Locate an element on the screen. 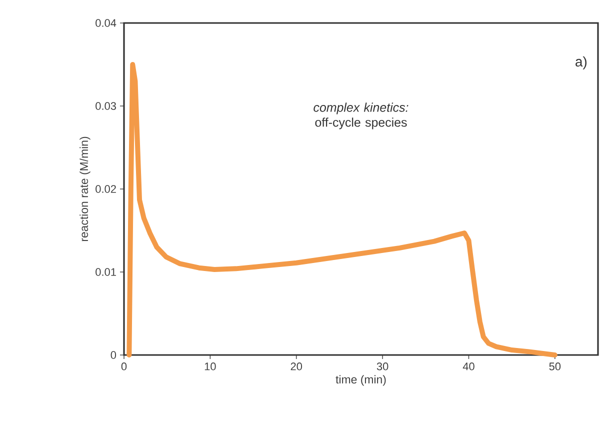 Image resolution: width=600 pixels, height=432 pixels. y-tick-label: 0.03 is located at coordinates (106, 106).